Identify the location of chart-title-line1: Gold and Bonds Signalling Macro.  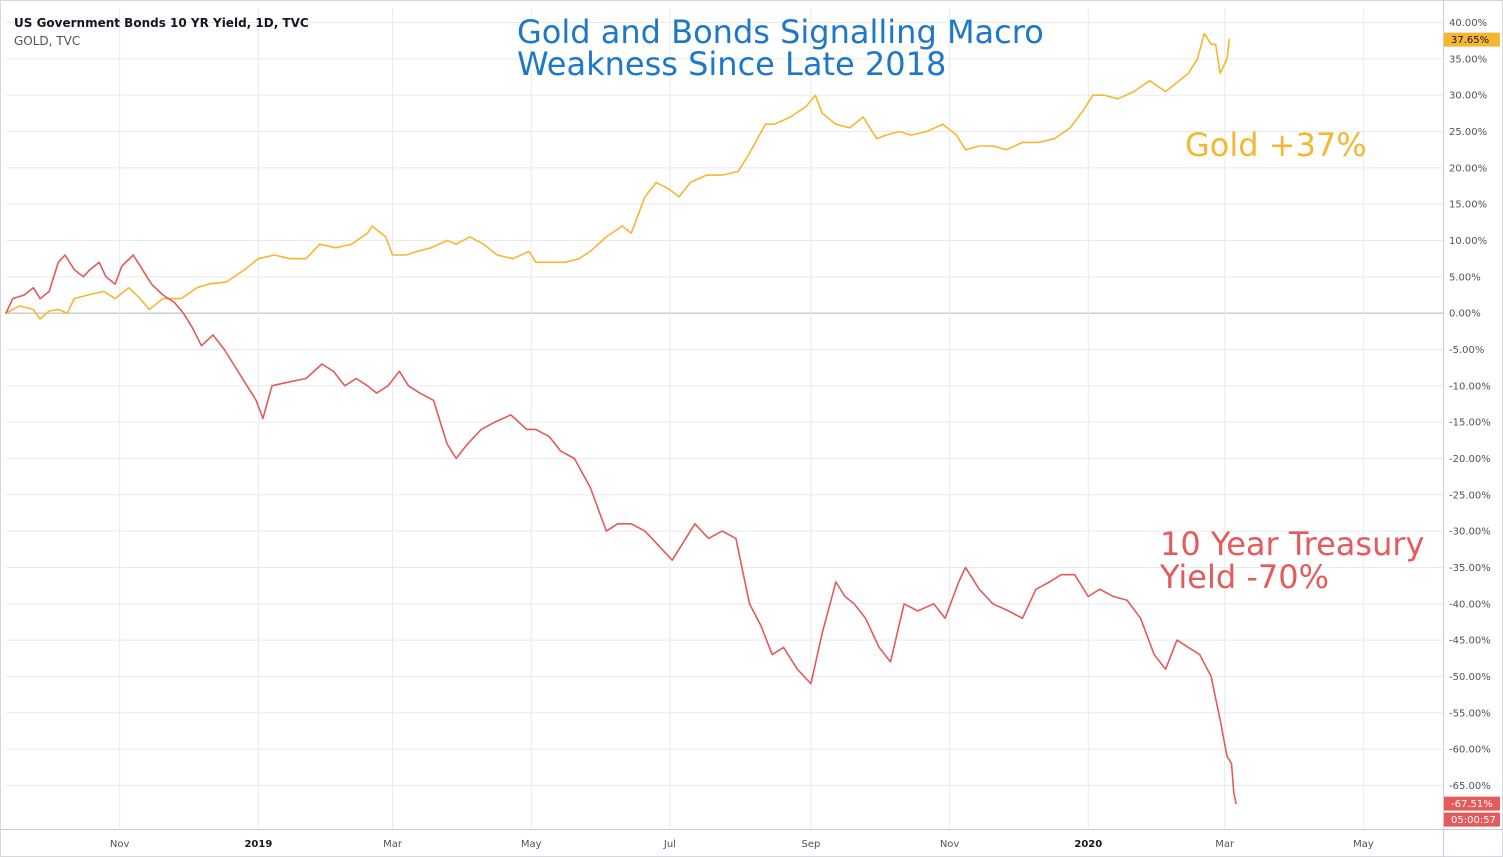
(780, 32).